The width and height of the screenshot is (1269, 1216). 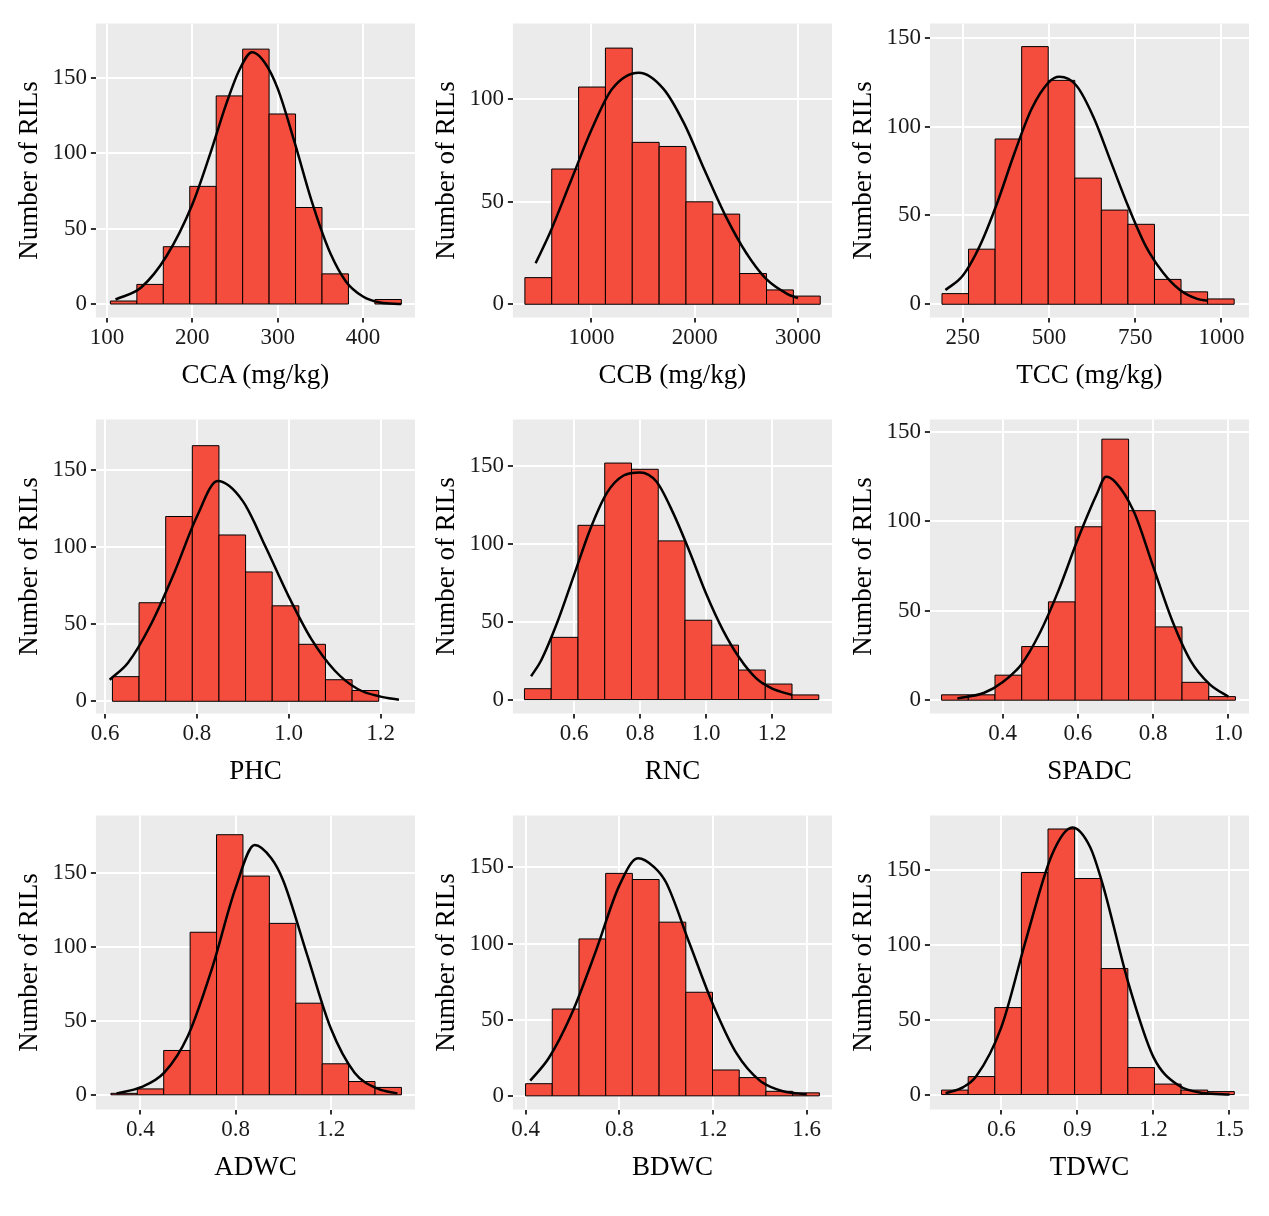 I want to click on x-tick-label: 0.9, so click(x=1077, y=1129).